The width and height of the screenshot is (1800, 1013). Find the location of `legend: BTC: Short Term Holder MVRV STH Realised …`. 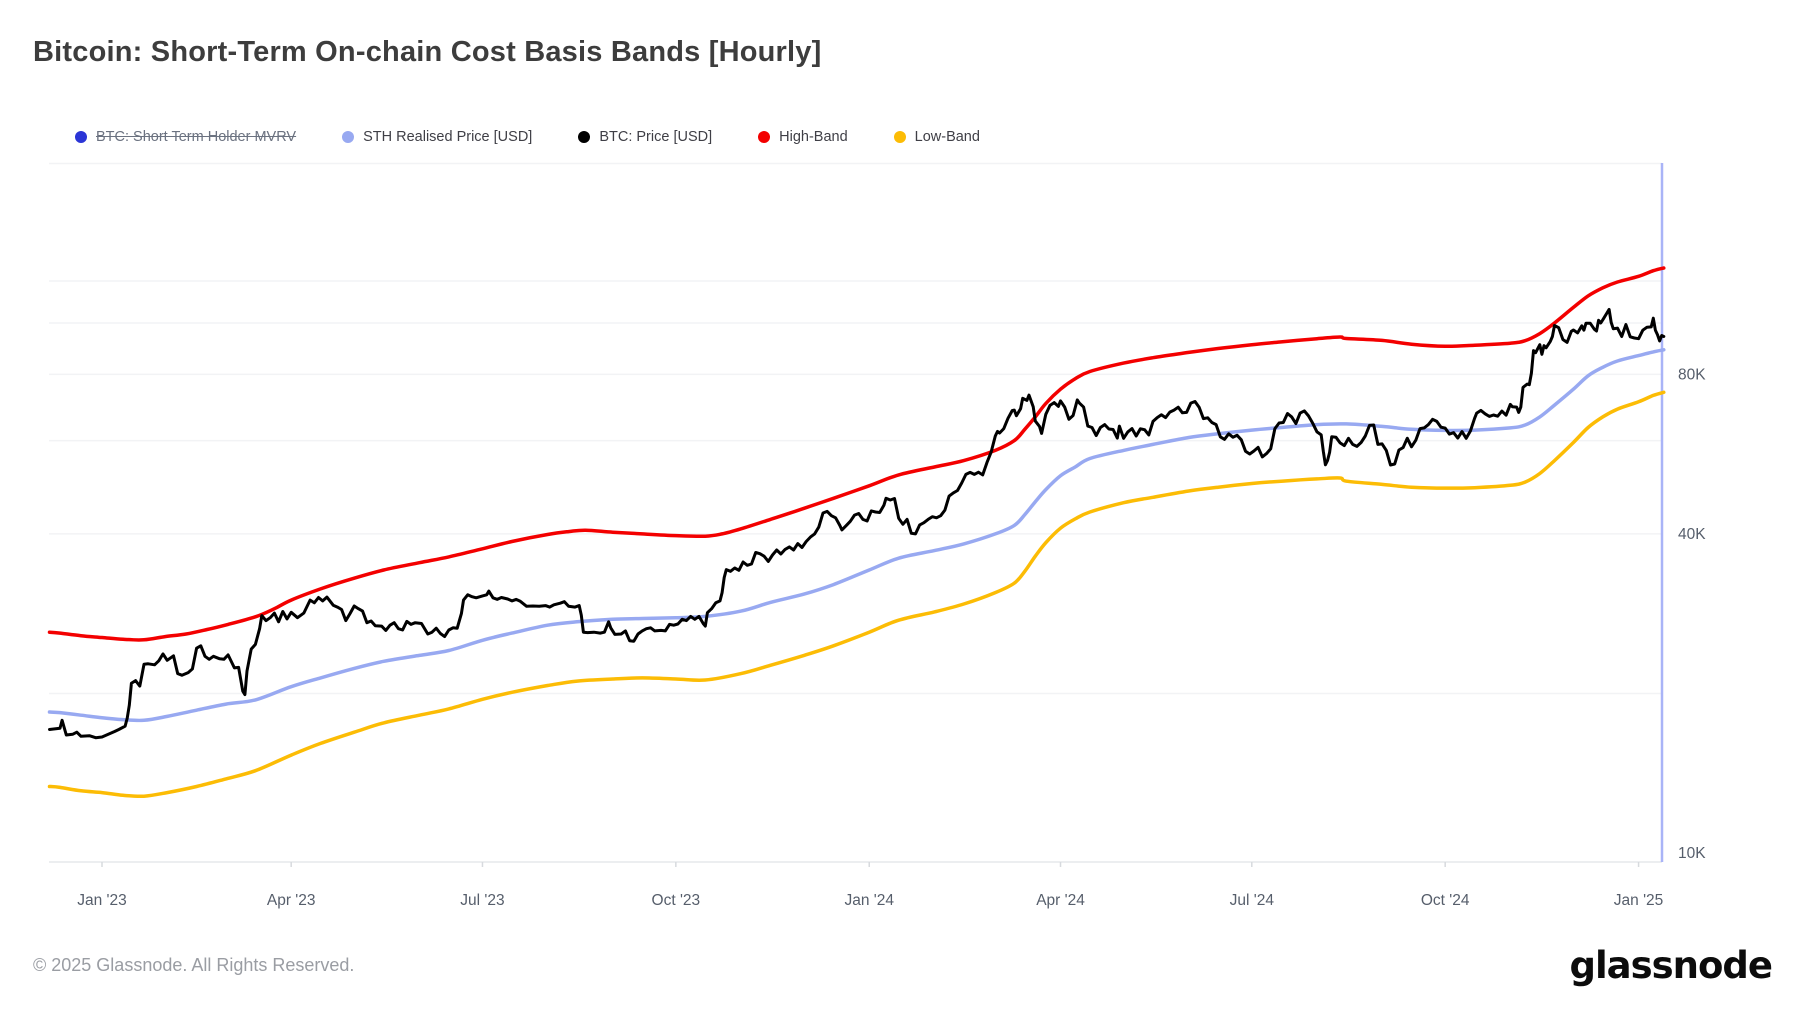

legend: BTC: Short Term Holder MVRV STH Realised … is located at coordinates (527, 137).